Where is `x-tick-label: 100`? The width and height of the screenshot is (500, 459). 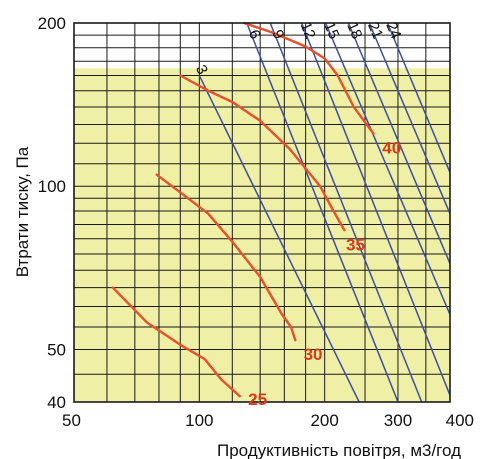
x-tick-label: 100 is located at coordinates (199, 420).